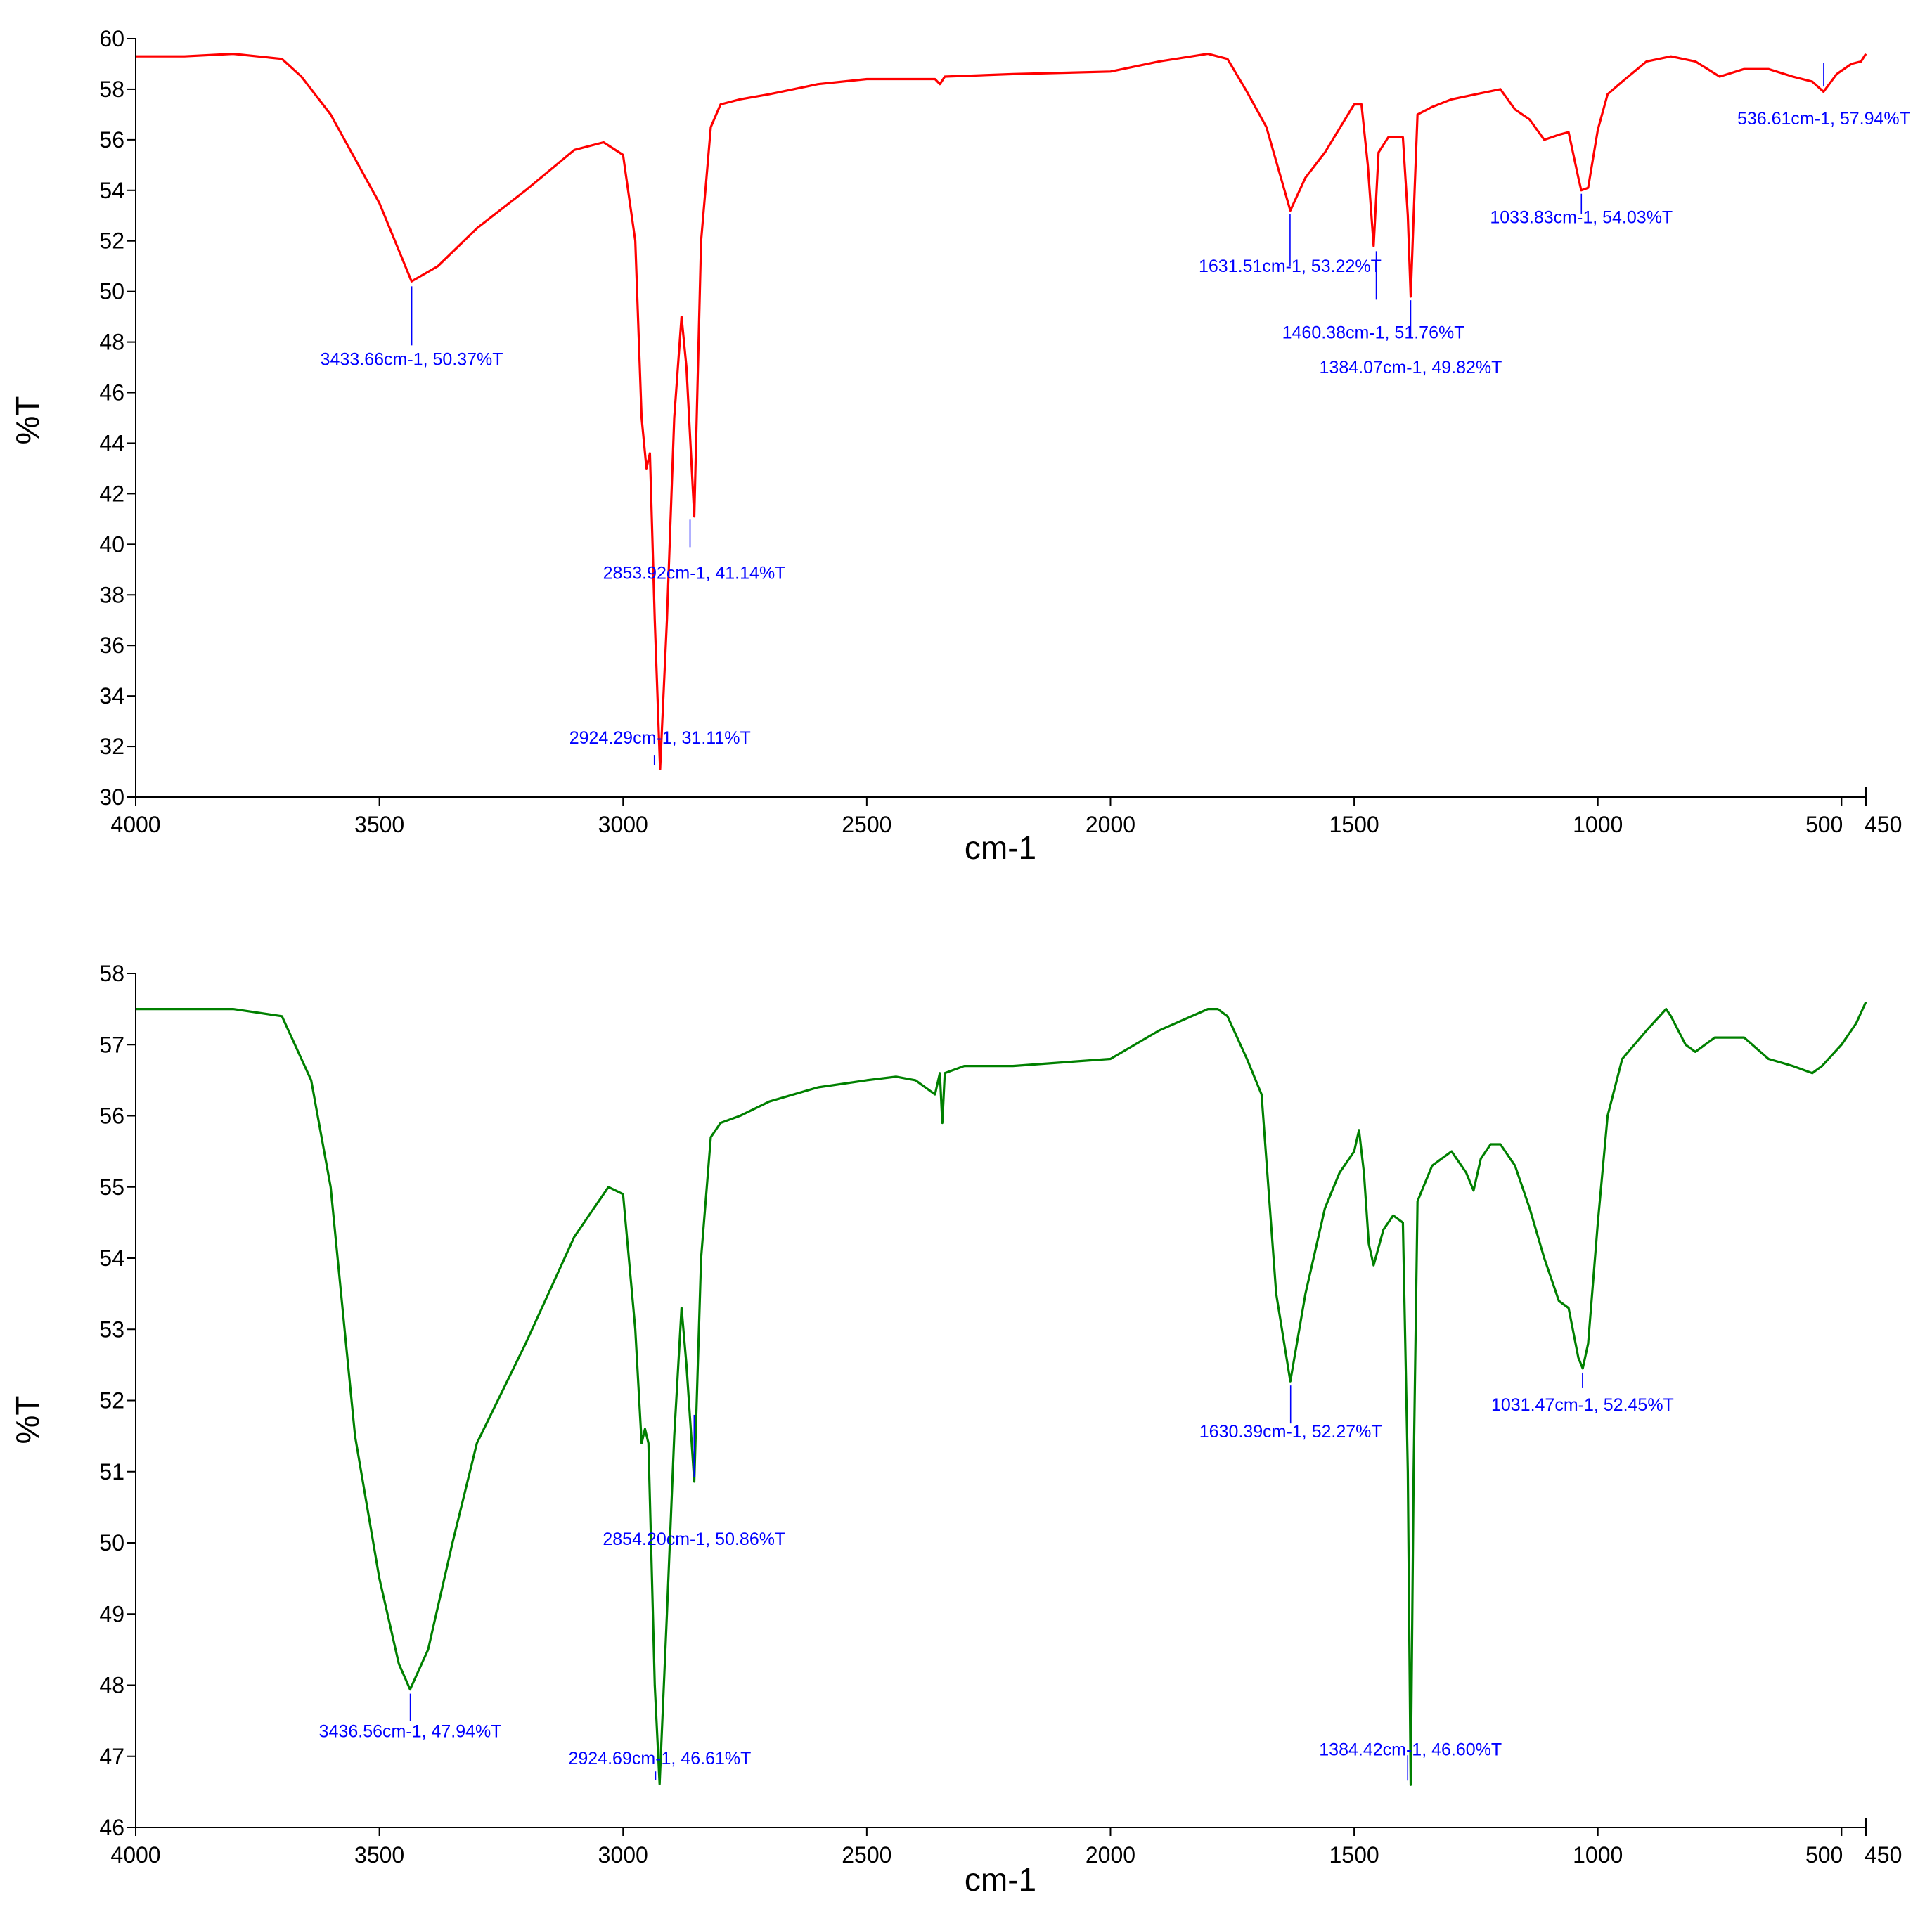  Describe the element at coordinates (1373, 333) in the screenshot. I see `peak-label: 1460.38cm-1, 51.76%T` at that location.